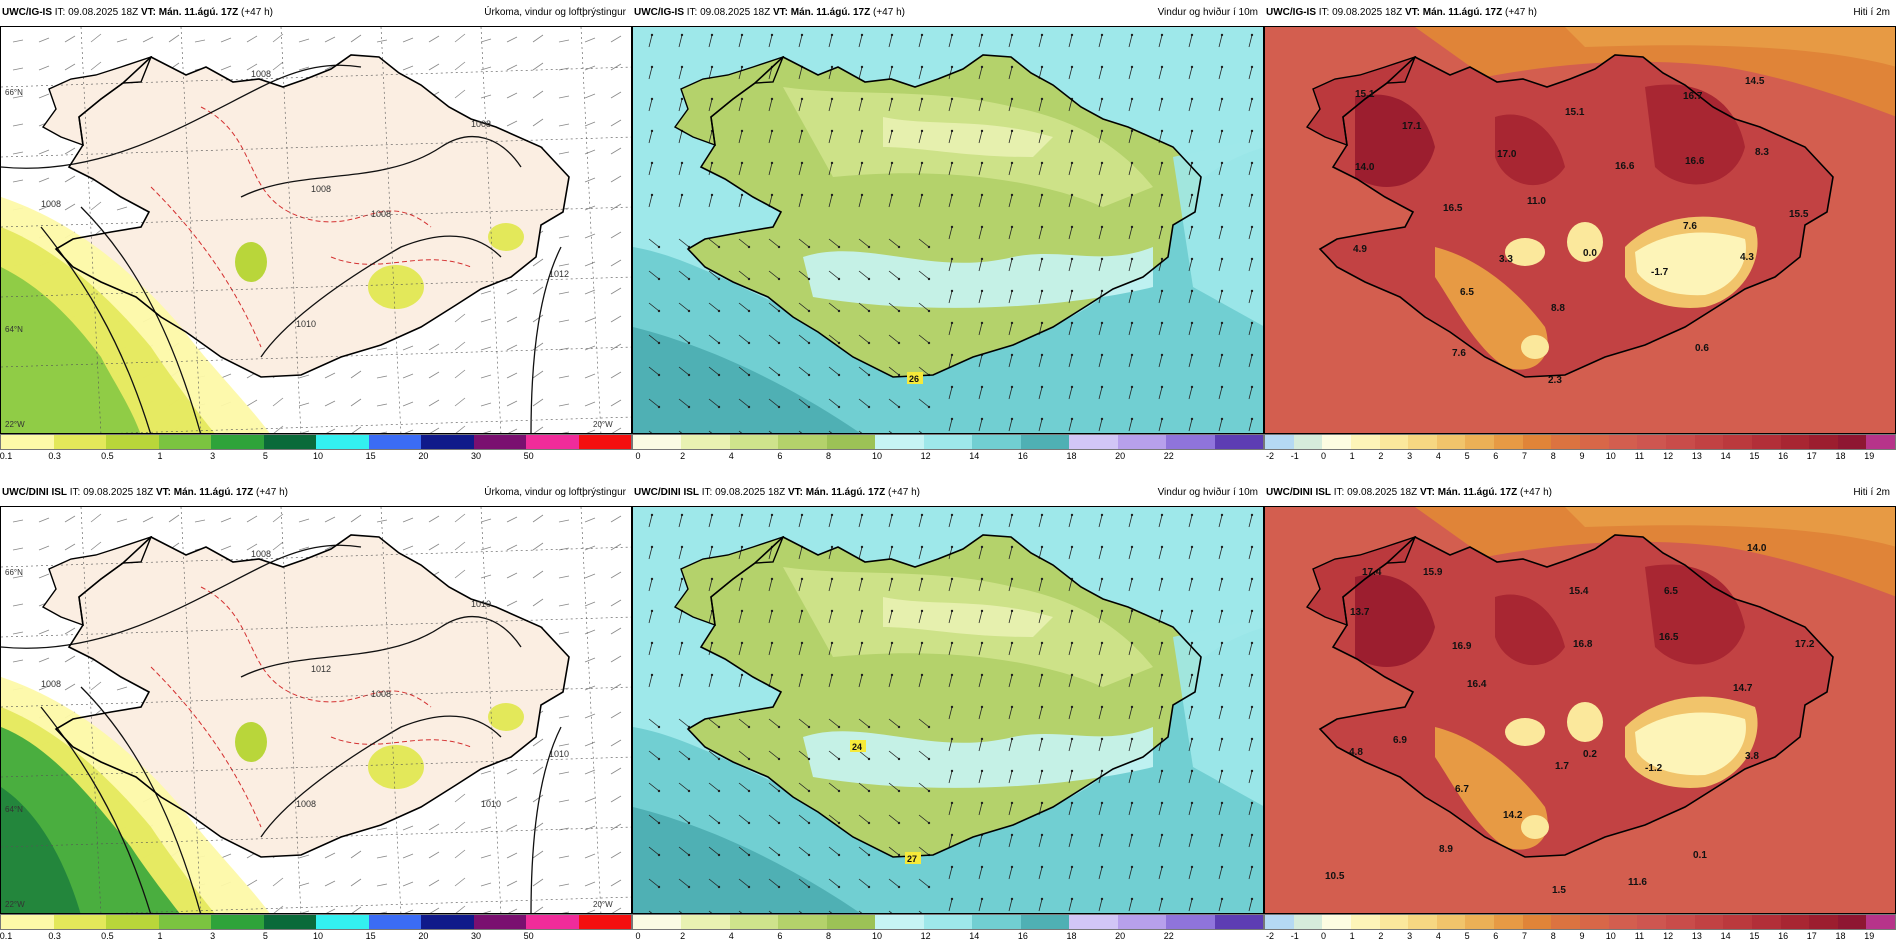  I want to click on panel-title: Vindur og hviður í 10m, so click(1207, 492).